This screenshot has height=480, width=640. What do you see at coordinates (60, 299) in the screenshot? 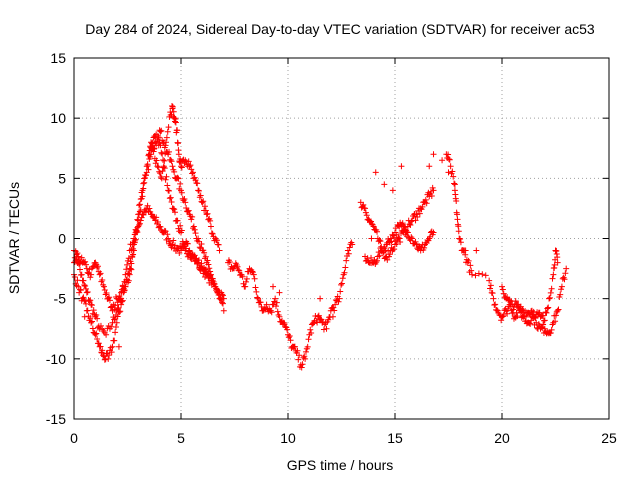
I see `y-tick-label: -5` at bounding box center [60, 299].